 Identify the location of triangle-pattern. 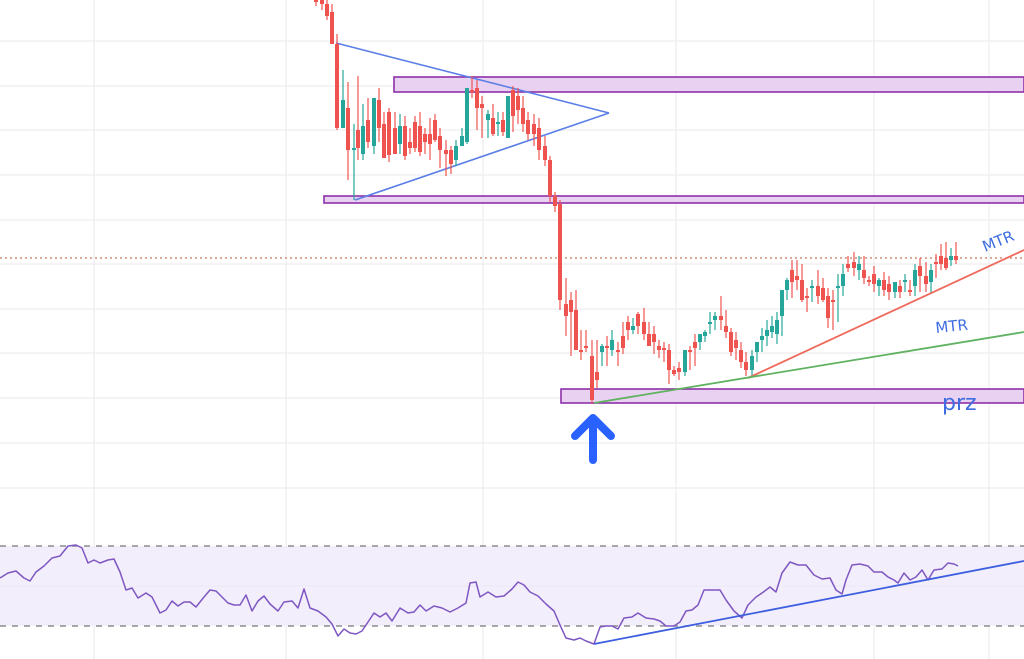
(472, 121).